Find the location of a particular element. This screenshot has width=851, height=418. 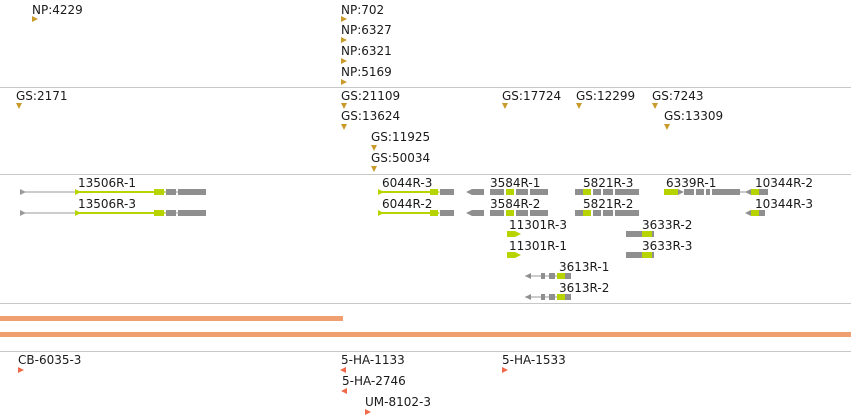

gene-label: 5821R-2 is located at coordinates (608, 204).